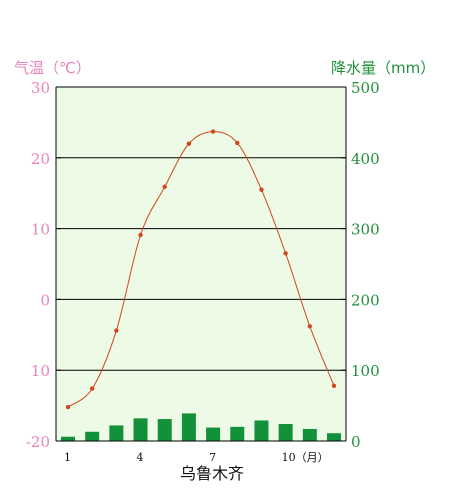 The height and width of the screenshot is (500, 454). I want to click on right-tick-label: 200, so click(365, 300).